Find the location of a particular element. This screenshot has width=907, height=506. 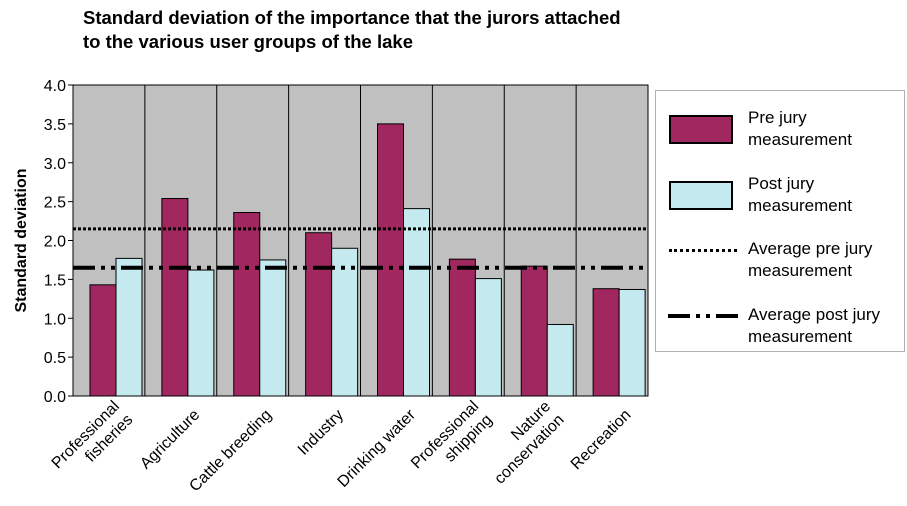

legend-item-avg-pre: Average pre jury measurement is located at coordinates (781, 263).